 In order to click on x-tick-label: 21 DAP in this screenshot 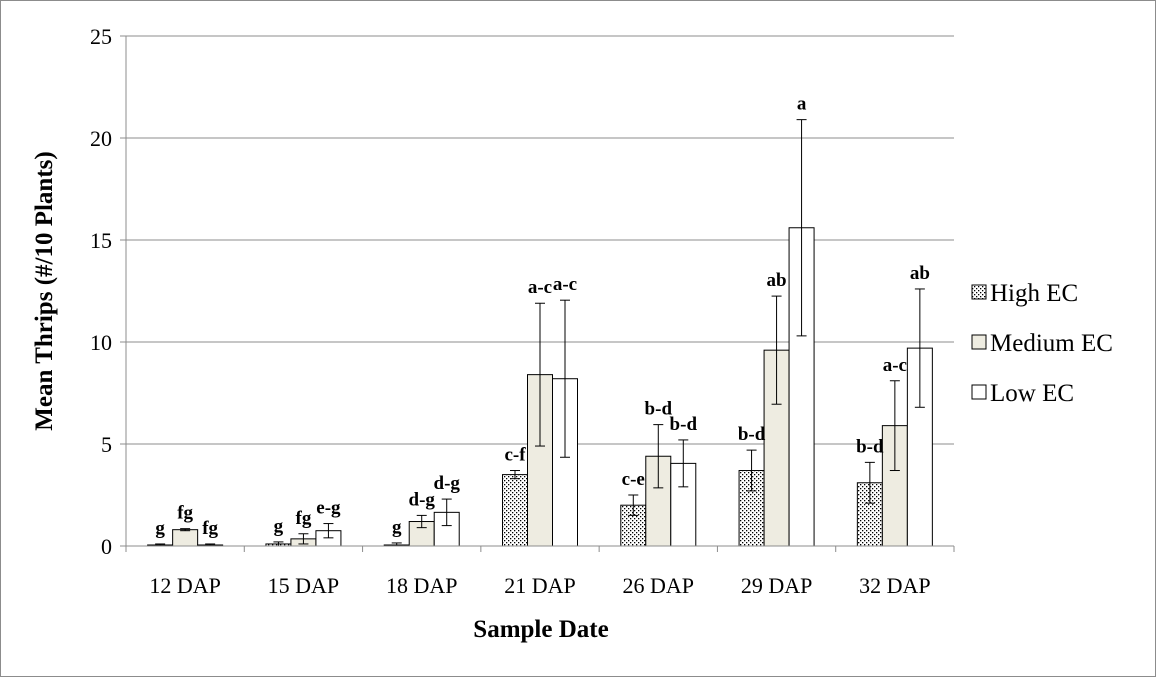, I will do `click(540, 585)`.